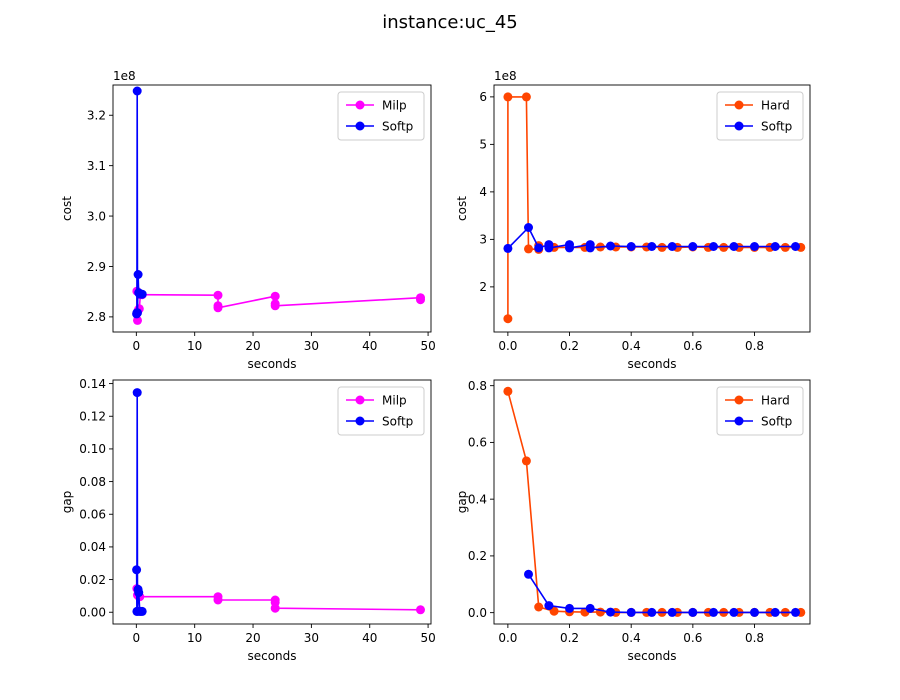 The width and height of the screenshot is (900, 700). What do you see at coordinates (96, 166) in the screenshot?
I see `chart-1-y-tick-label: 3.1` at bounding box center [96, 166].